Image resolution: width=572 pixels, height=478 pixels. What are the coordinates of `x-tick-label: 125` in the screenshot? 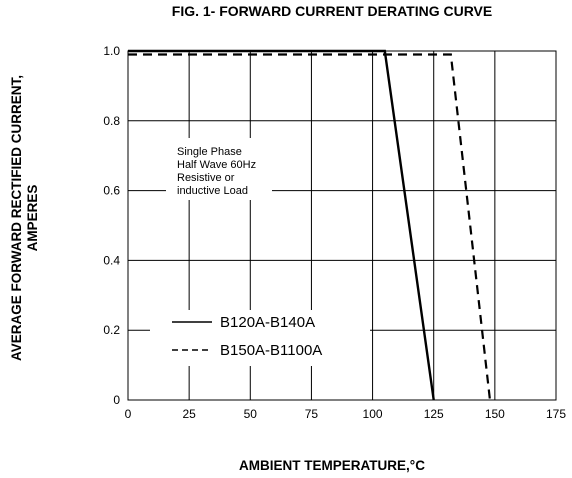 It's located at (434, 414).